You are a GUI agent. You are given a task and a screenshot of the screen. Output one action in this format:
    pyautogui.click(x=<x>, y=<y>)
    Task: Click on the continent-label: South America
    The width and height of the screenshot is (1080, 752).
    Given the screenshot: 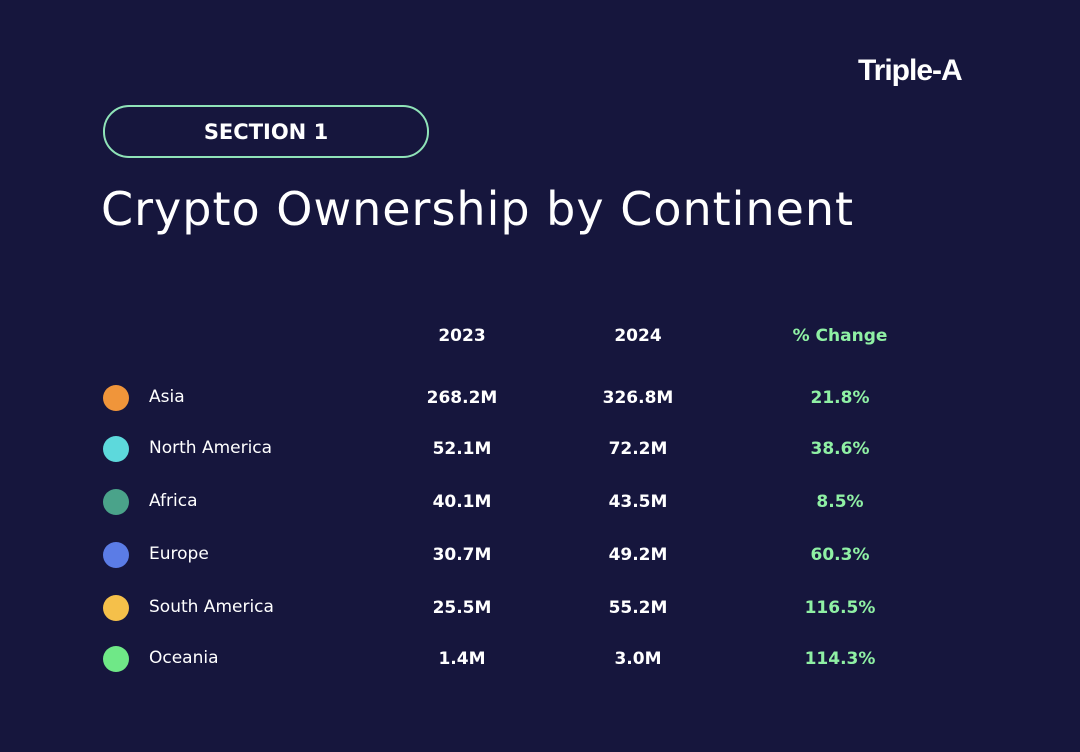 What is the action you would take?
    pyautogui.click(x=211, y=607)
    